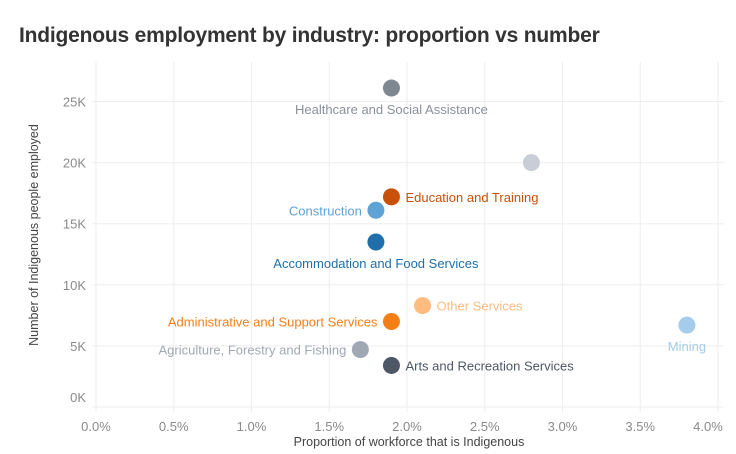  What do you see at coordinates (485, 426) in the screenshot?
I see `x-tick-label: 2.5%` at bounding box center [485, 426].